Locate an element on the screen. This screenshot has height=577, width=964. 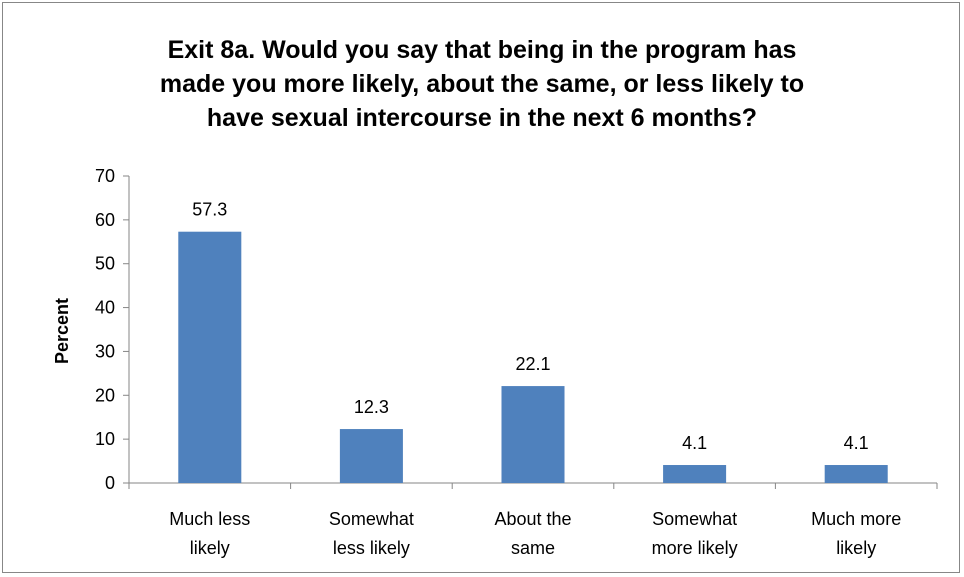
data-label: 22.1 is located at coordinates (532, 364).